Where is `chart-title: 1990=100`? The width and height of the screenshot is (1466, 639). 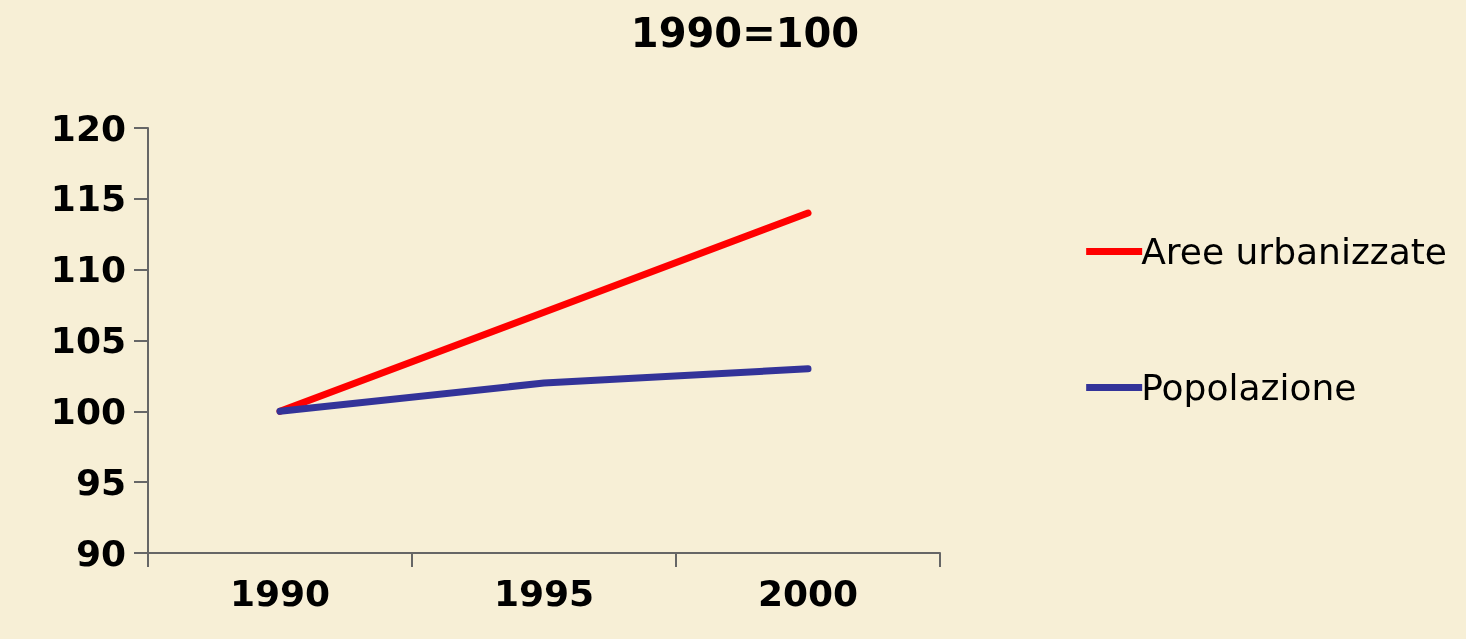 chart-title: 1990=100 is located at coordinates (745, 33).